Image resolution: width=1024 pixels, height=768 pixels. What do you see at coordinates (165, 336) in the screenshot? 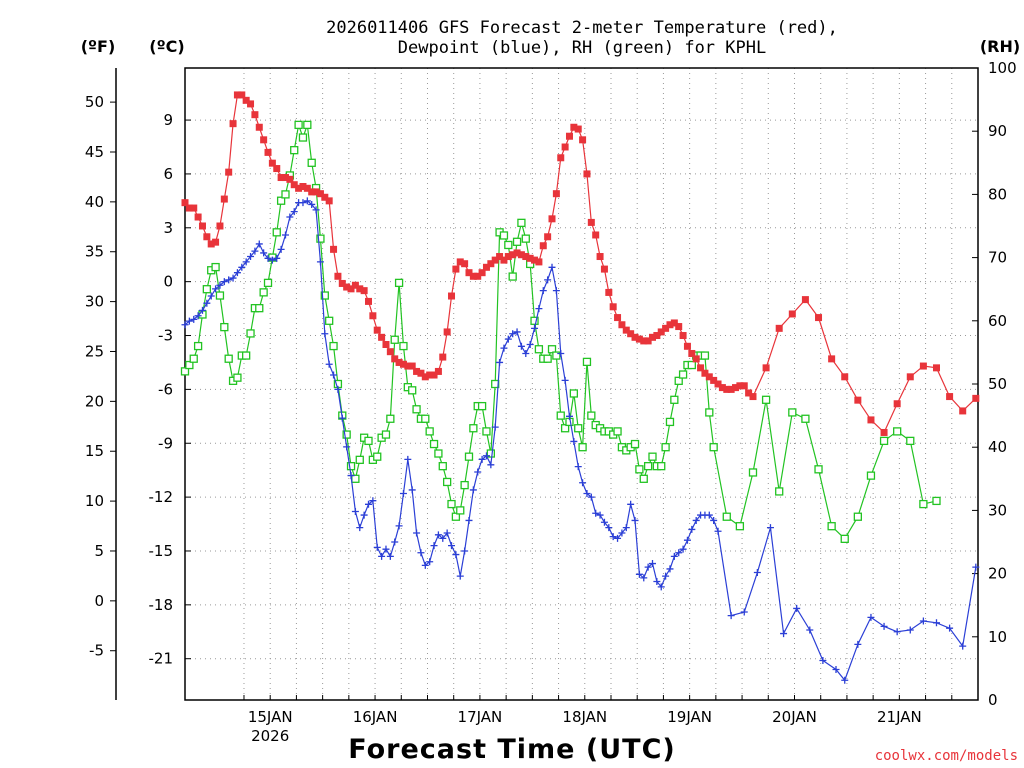
I see `celsius-tick-label: -3` at bounding box center [165, 336].